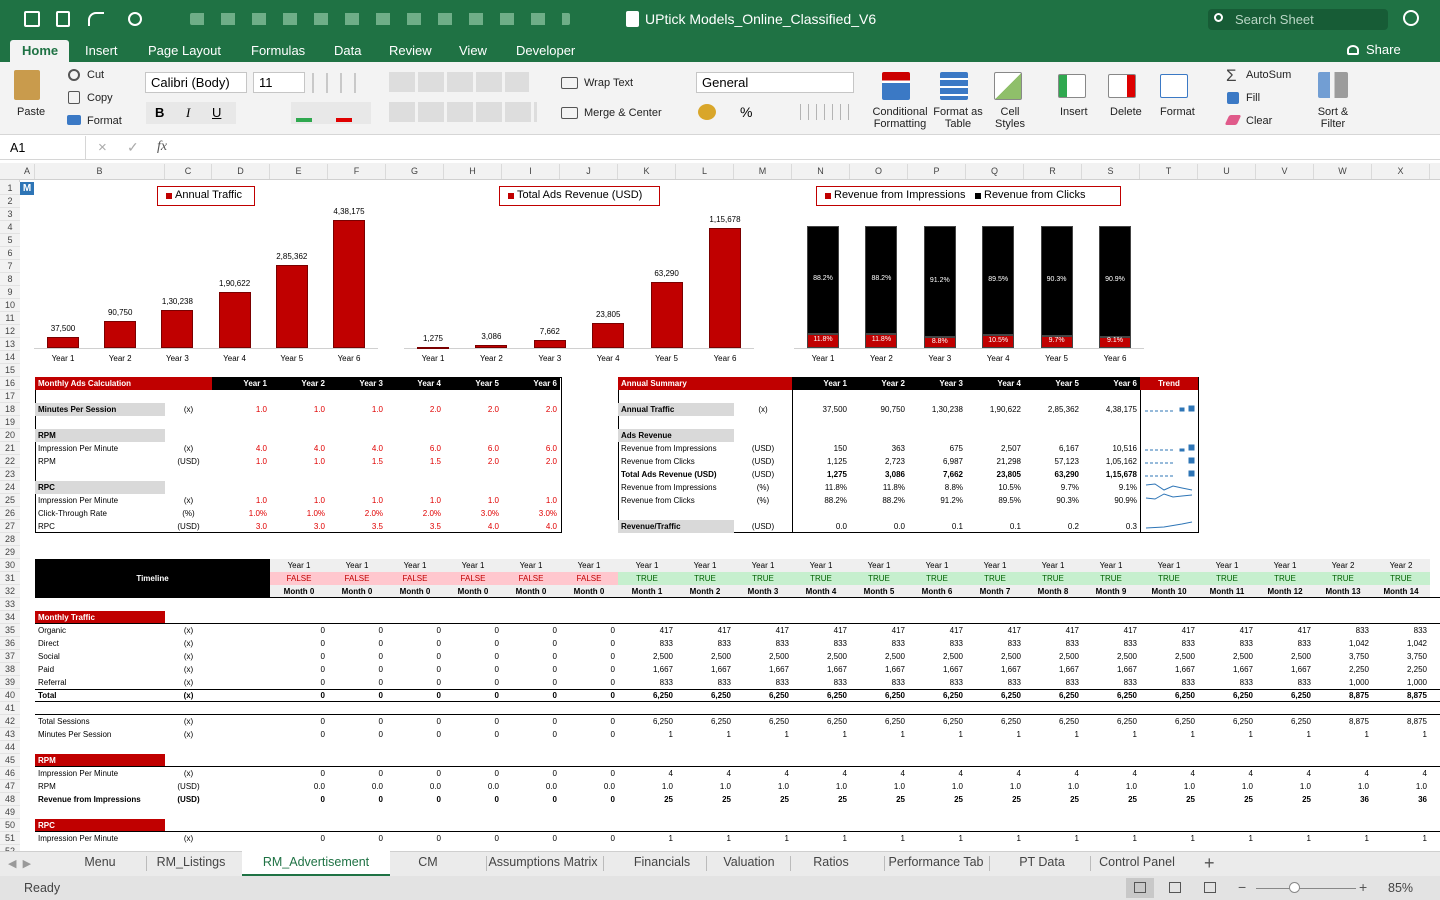 The image size is (1440, 900). I want to click on sort-filter-icon, so click(1333, 85).